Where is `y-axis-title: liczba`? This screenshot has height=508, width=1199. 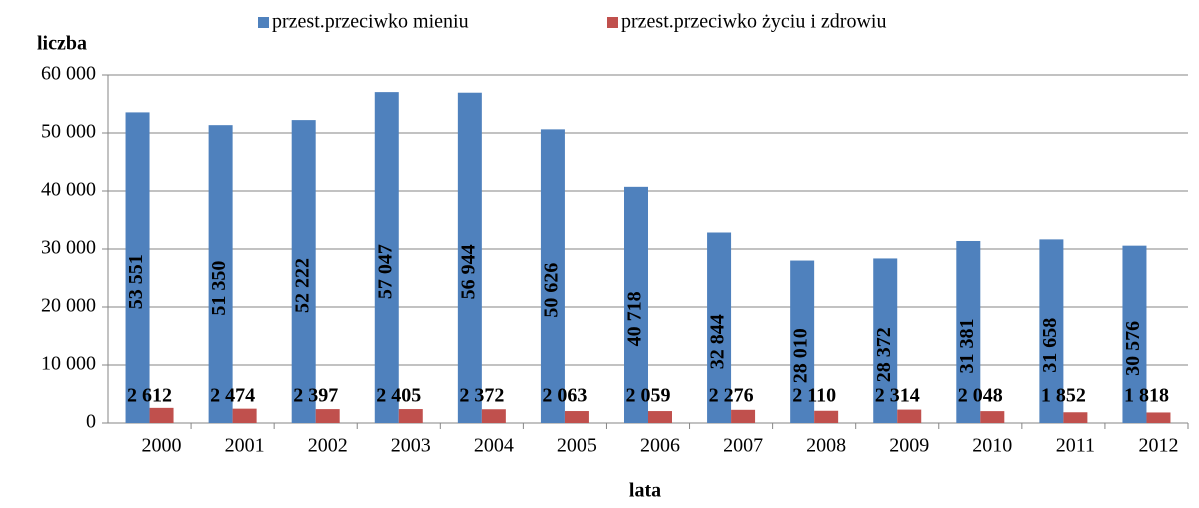 y-axis-title: liczba is located at coordinates (62, 44).